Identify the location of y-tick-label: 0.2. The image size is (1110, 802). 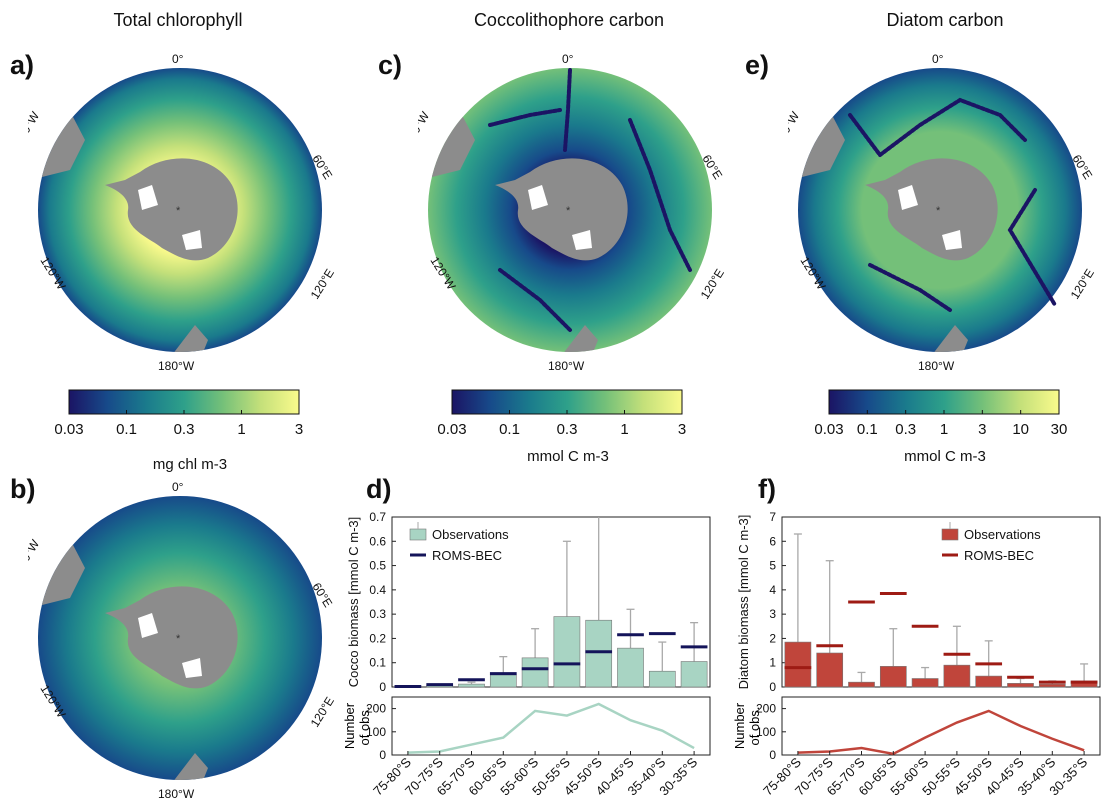
(377, 638).